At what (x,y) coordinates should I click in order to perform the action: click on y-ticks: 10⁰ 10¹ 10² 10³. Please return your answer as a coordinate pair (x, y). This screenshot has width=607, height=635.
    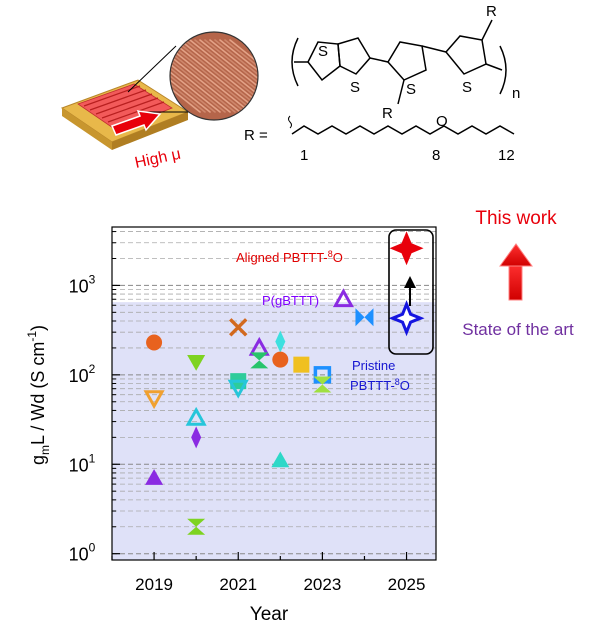
    Looking at the image, I should click on (94, 398).